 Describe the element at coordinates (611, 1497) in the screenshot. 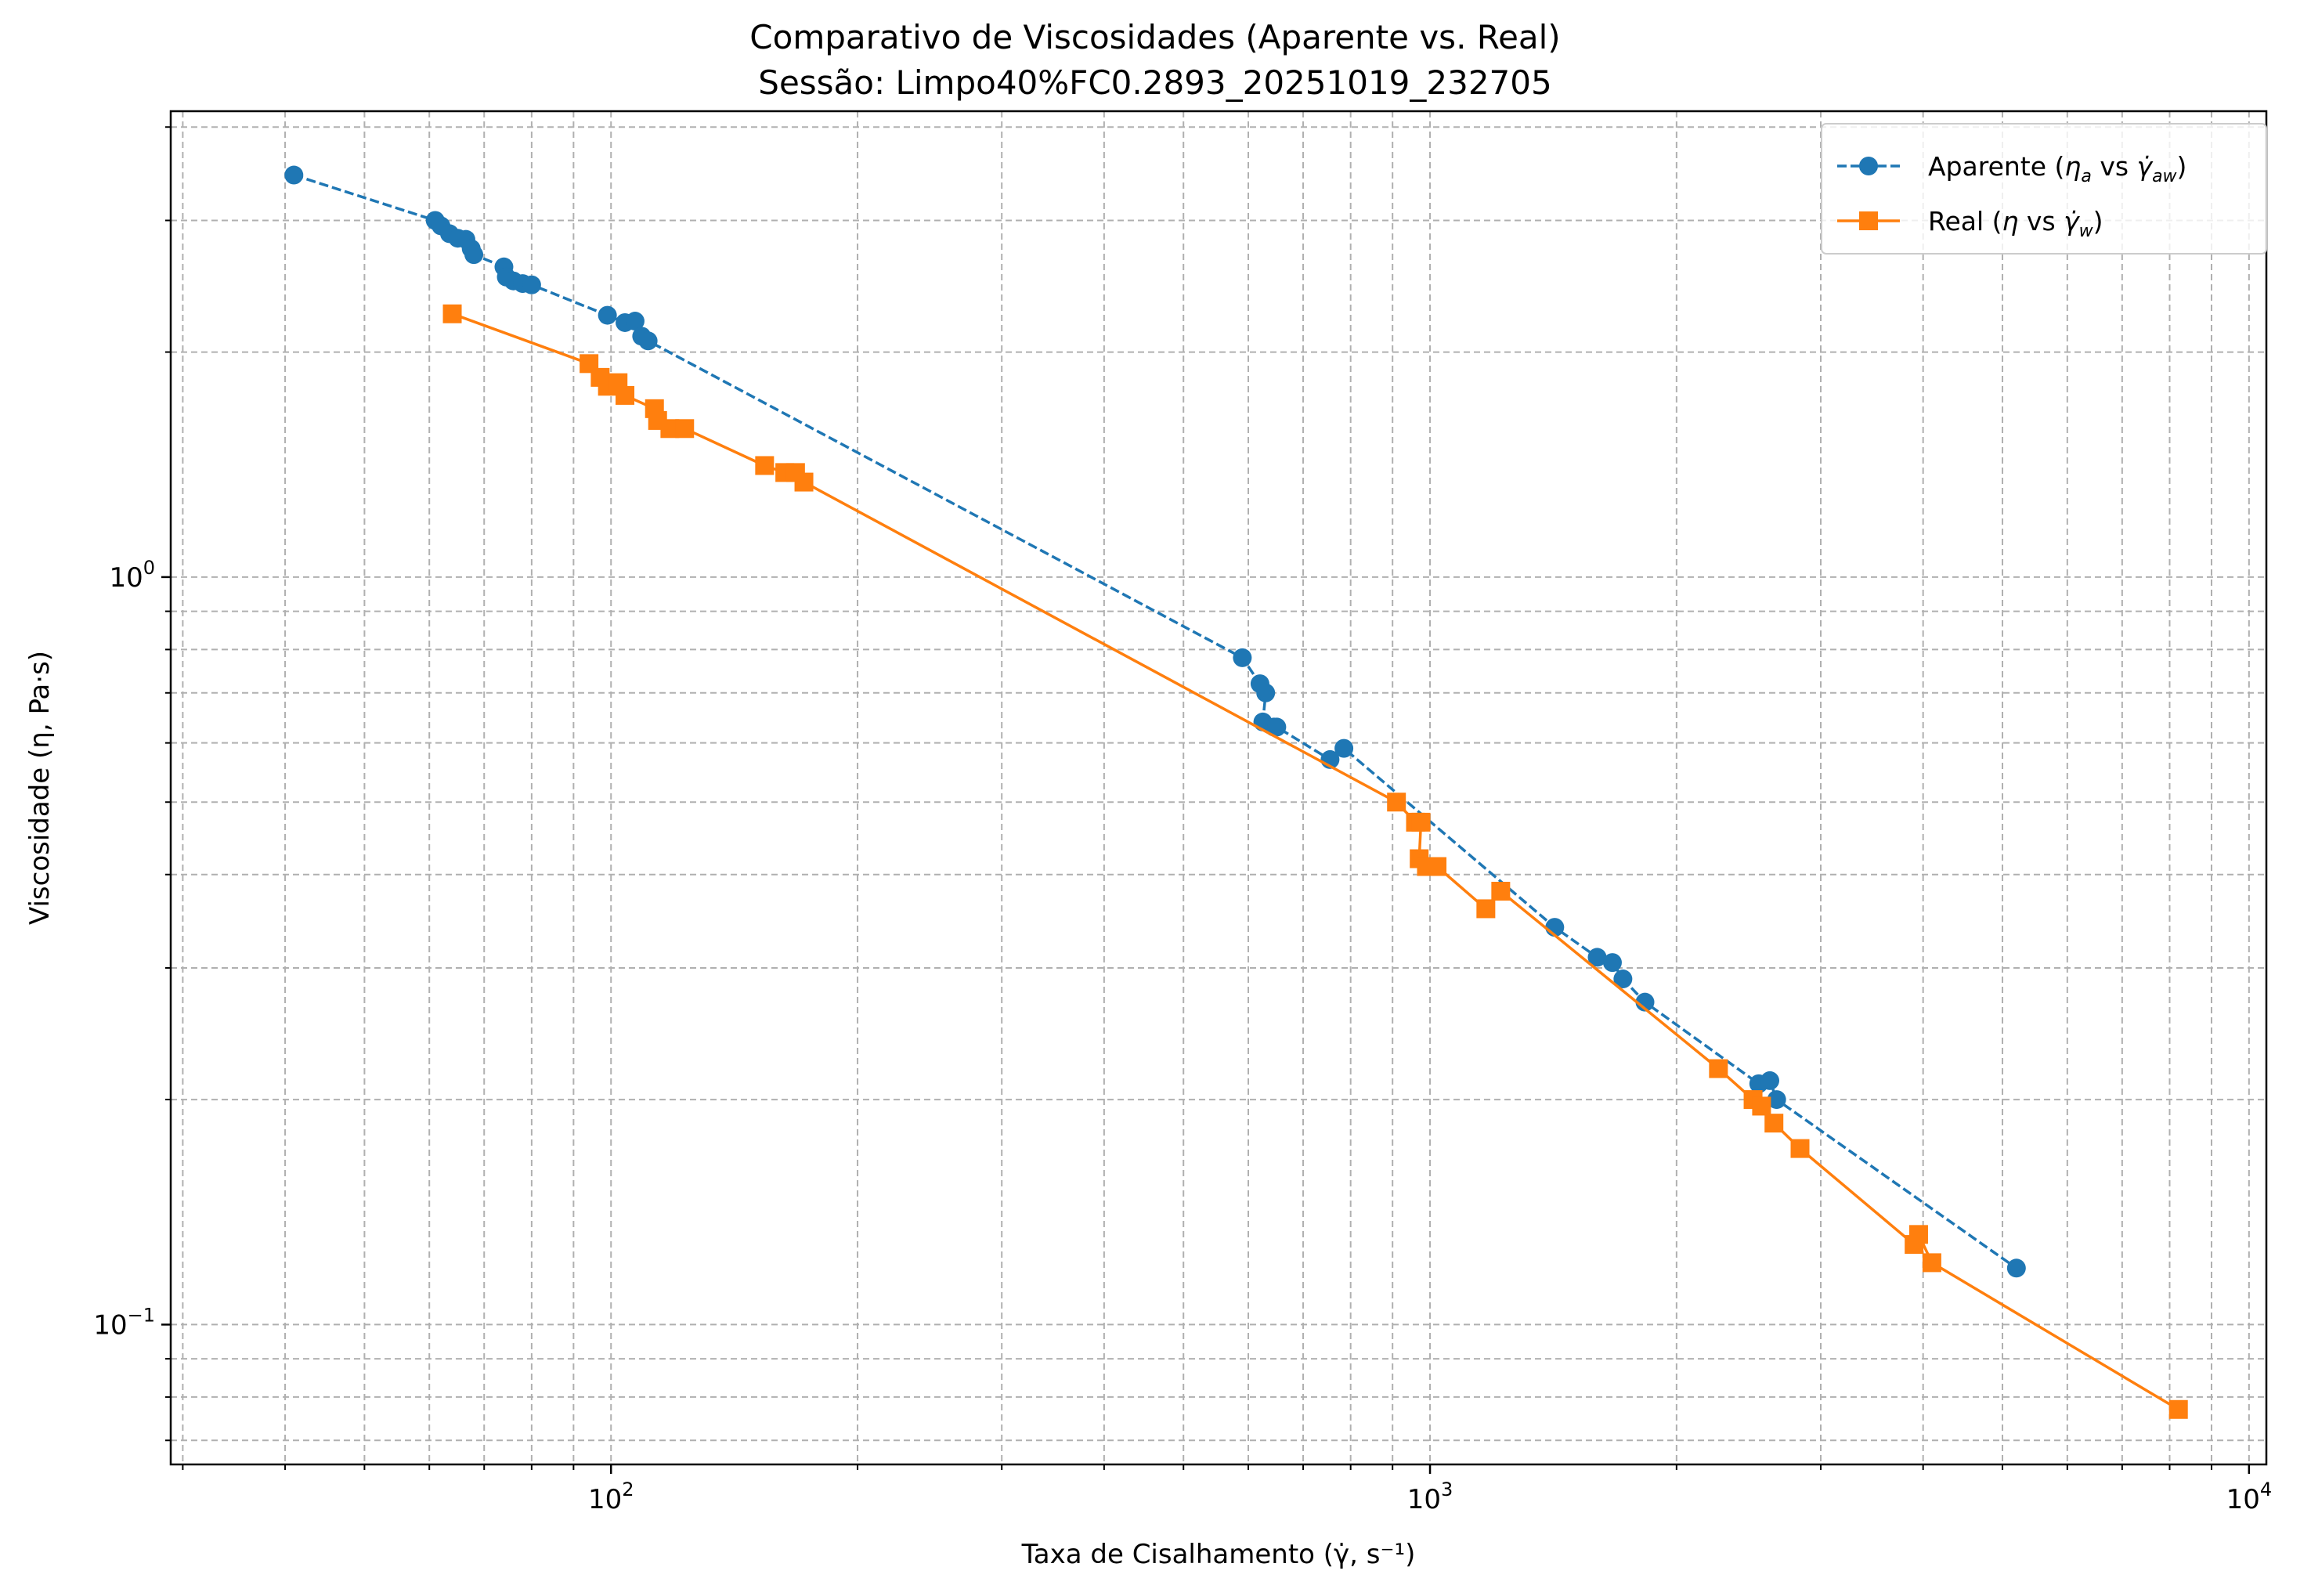

I see `x-tick-label: 10²` at that location.